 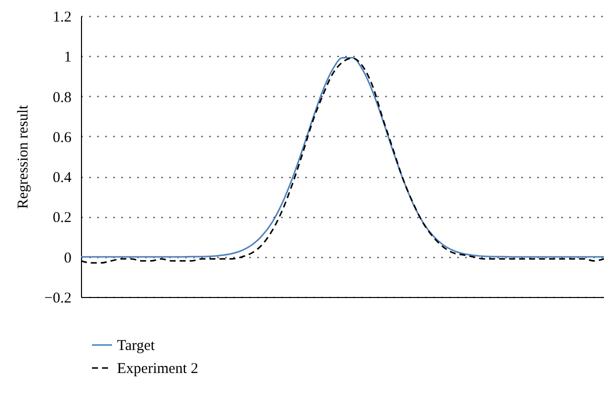 What do you see at coordinates (62, 218) in the screenshot?
I see `y-tick-label: 0.2` at bounding box center [62, 218].